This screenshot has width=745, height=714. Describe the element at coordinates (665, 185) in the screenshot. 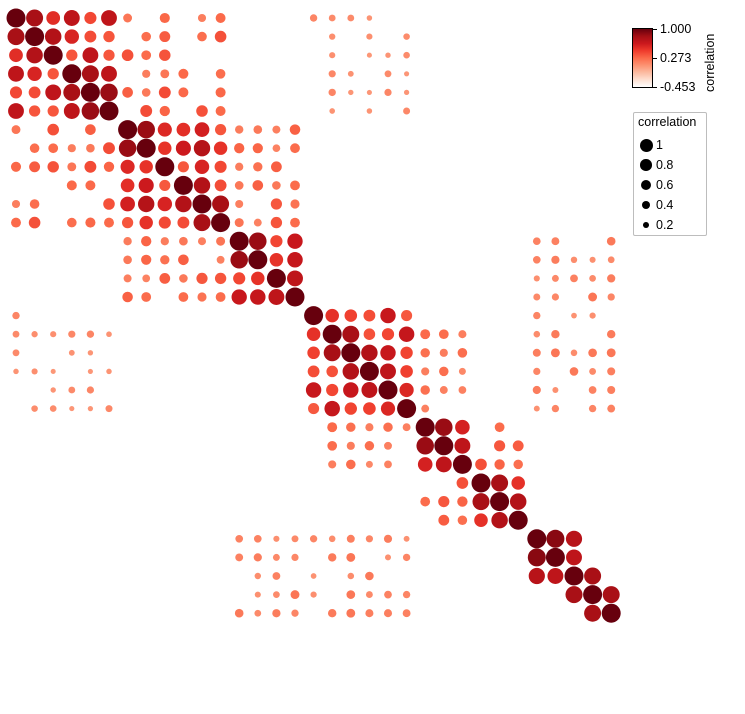

I see `size-legend-label: 0.6` at that location.